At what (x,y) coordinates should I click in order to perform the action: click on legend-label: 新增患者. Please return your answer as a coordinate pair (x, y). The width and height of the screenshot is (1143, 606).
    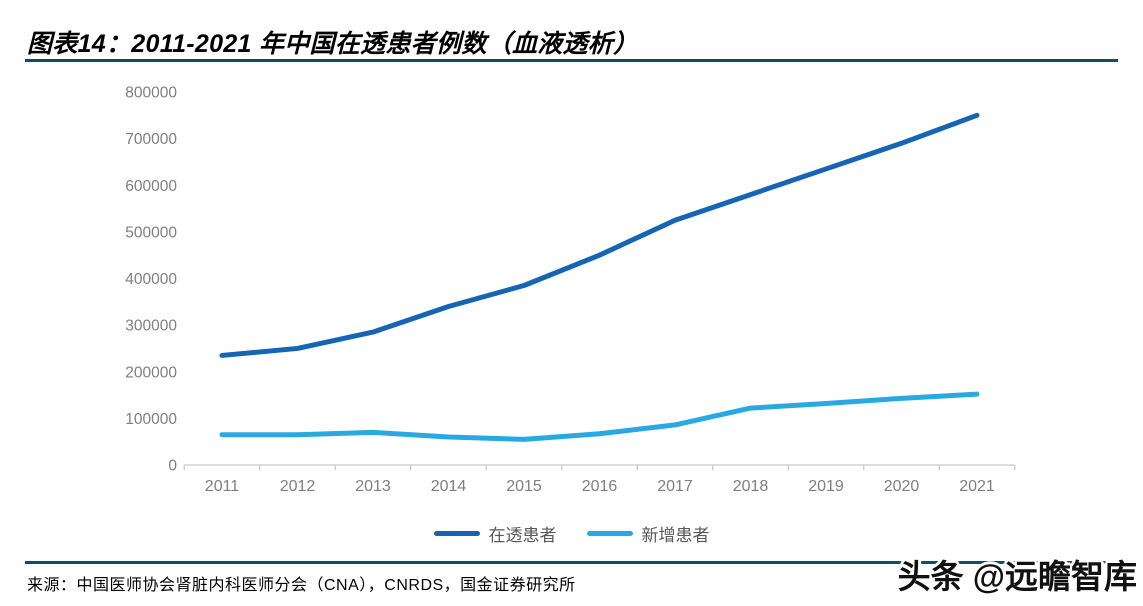
    Looking at the image, I should click on (675, 535).